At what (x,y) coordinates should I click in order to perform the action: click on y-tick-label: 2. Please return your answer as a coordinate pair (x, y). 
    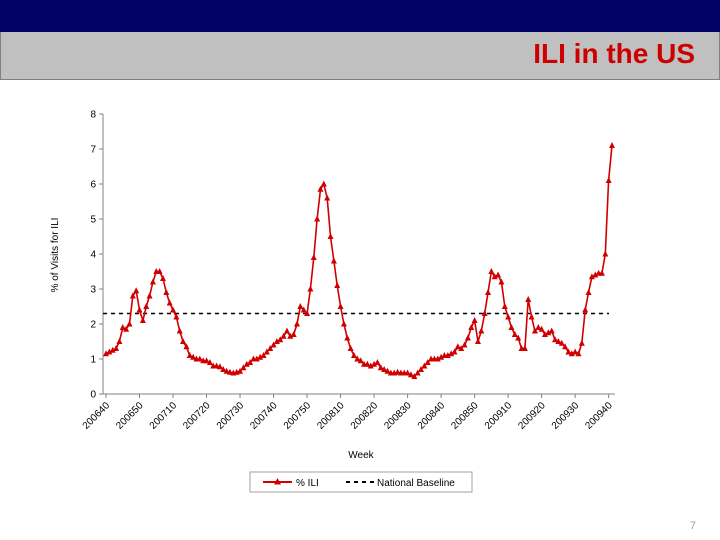
    Looking at the image, I should click on (93, 325).